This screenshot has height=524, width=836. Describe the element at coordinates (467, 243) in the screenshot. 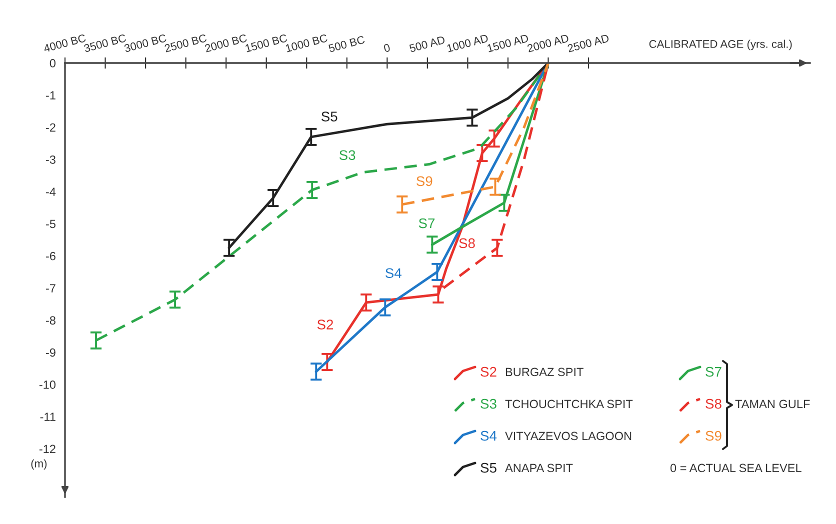

I see `annotation: S8` at that location.